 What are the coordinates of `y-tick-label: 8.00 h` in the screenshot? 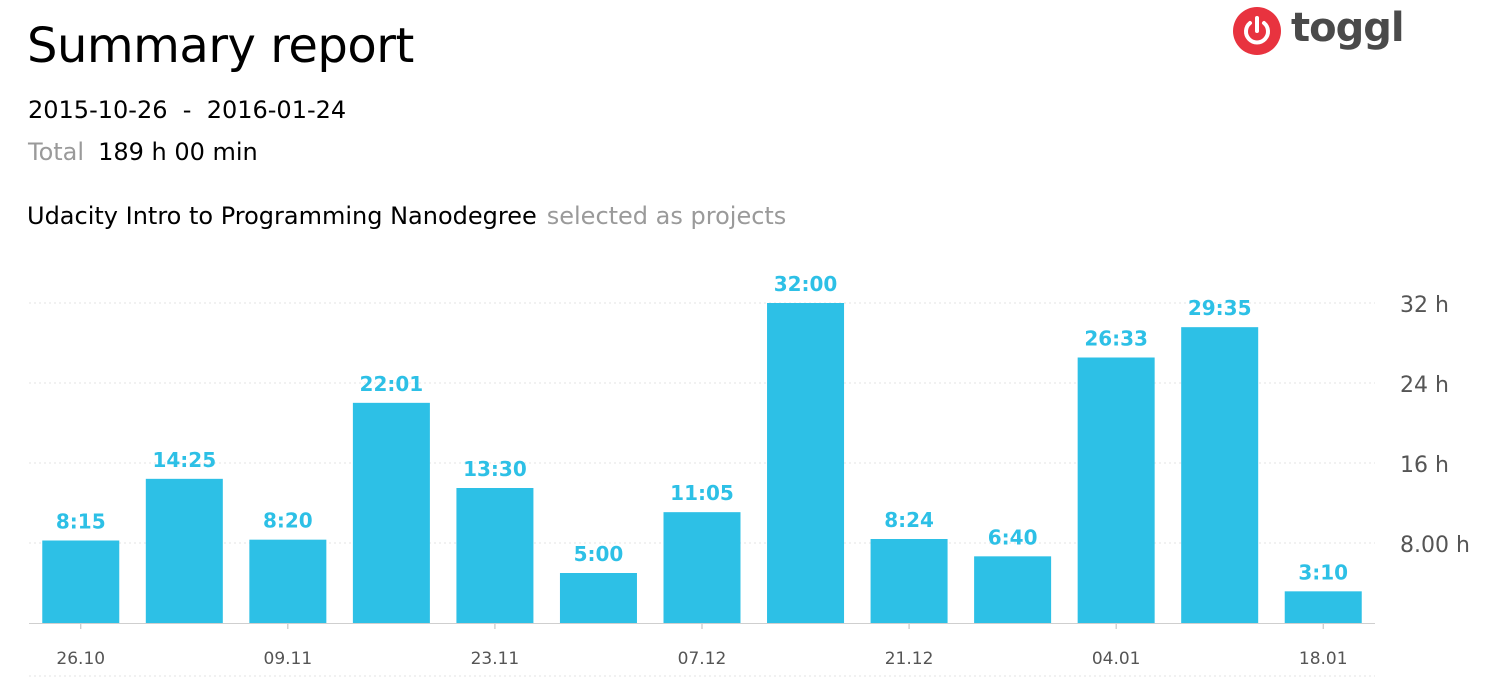 It's located at (1435, 545).